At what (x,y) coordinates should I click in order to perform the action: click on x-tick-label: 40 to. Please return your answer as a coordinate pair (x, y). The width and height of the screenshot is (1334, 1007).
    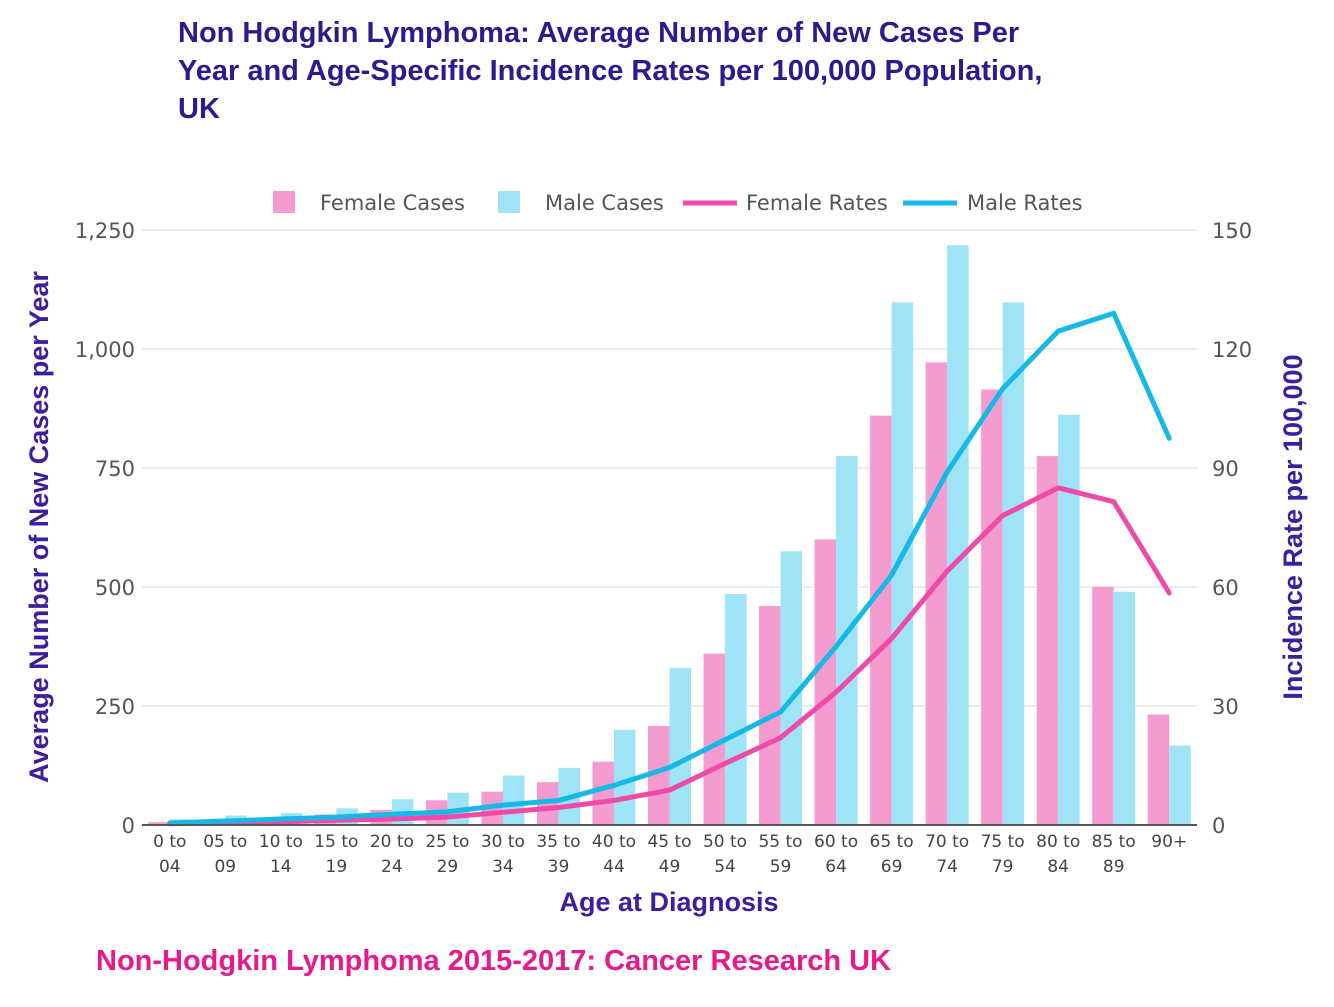
    Looking at the image, I should click on (614, 842).